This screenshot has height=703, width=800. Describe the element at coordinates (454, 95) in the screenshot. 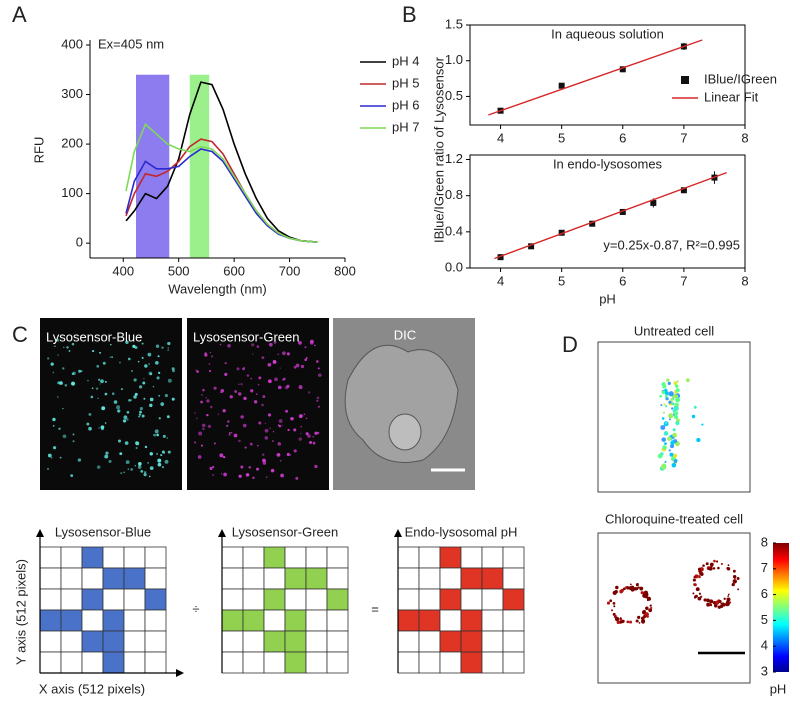

I see `y-tick-label: 0.5` at that location.